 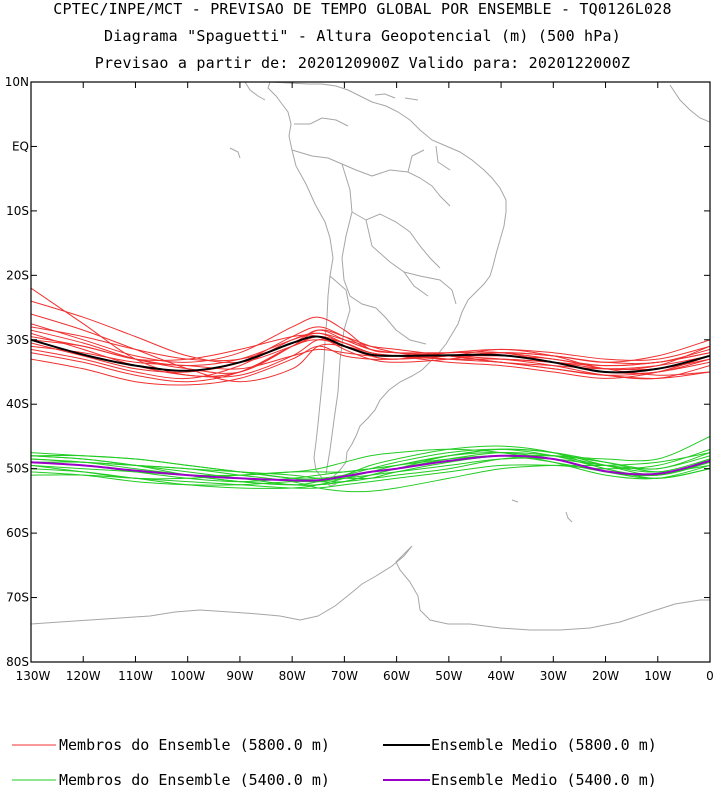 What do you see at coordinates (17, 533) in the screenshot?
I see `y-tick-label: 60S` at bounding box center [17, 533].